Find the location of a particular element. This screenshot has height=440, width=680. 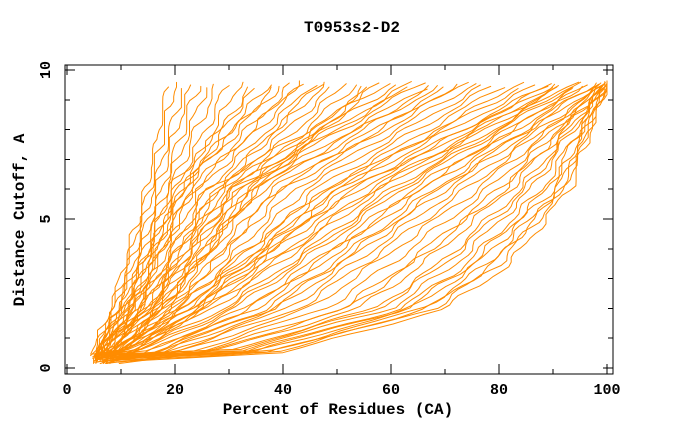

plot-title: T0953s2-D2 is located at coordinates (352, 28).